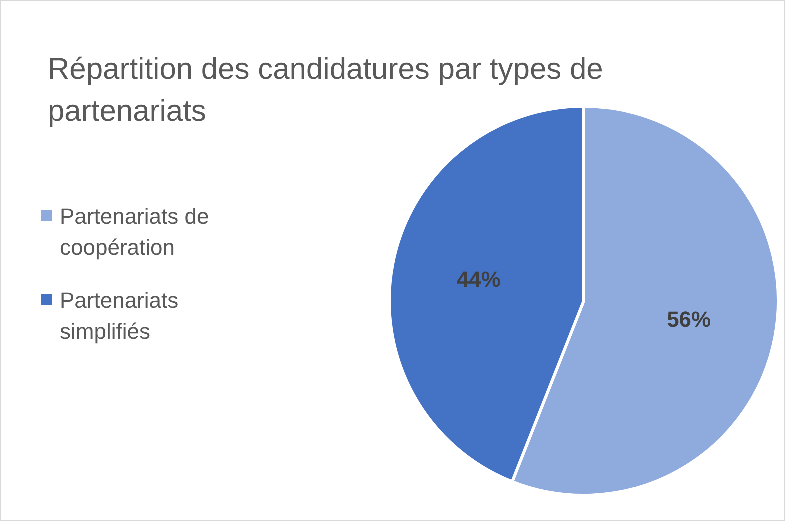 This screenshot has width=785, height=521. Describe the element at coordinates (120, 316) in the screenshot. I see `legend-label: Partenariats simplifiés` at that location.